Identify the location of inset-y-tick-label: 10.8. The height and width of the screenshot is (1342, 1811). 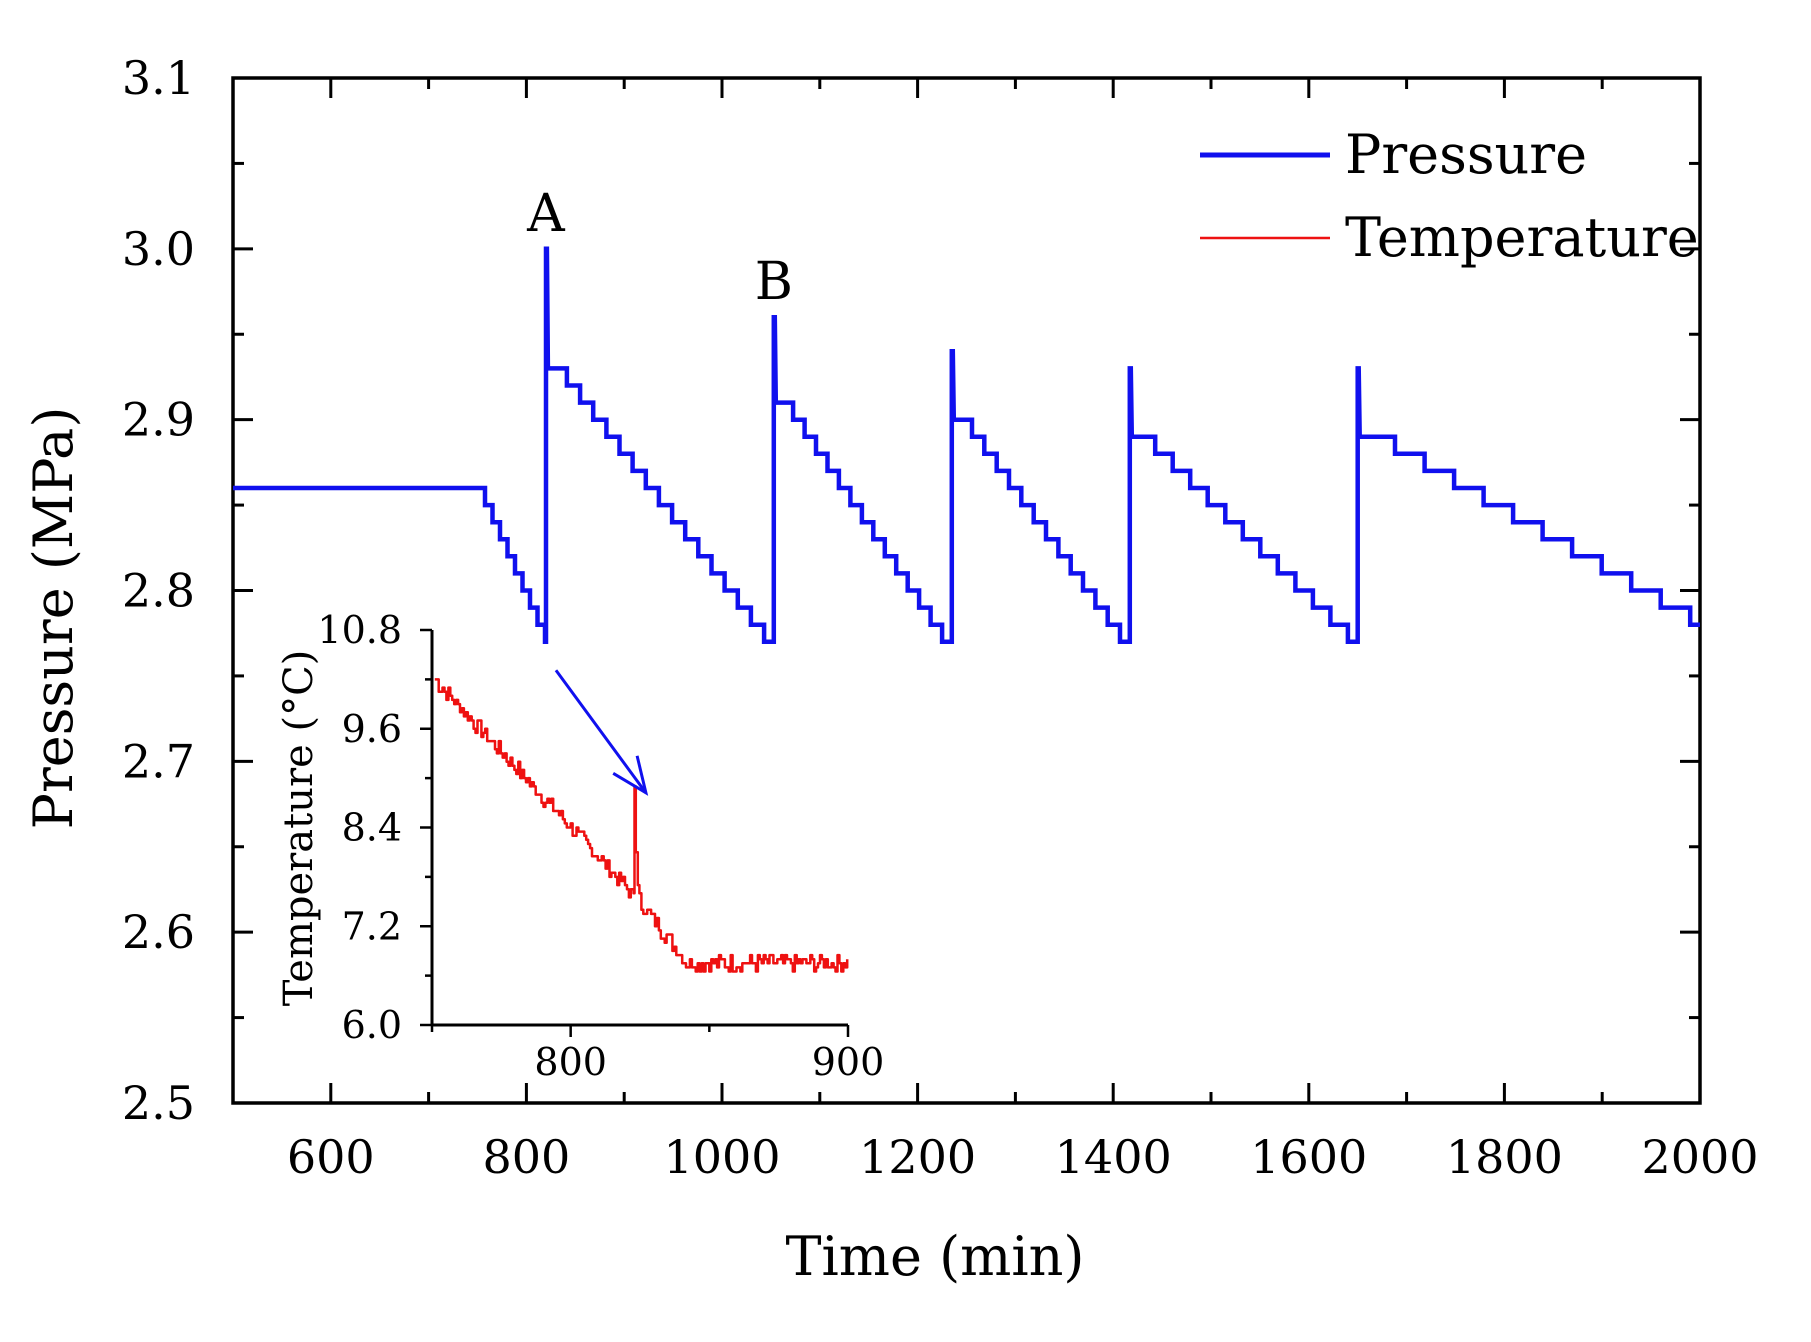
(359, 630).